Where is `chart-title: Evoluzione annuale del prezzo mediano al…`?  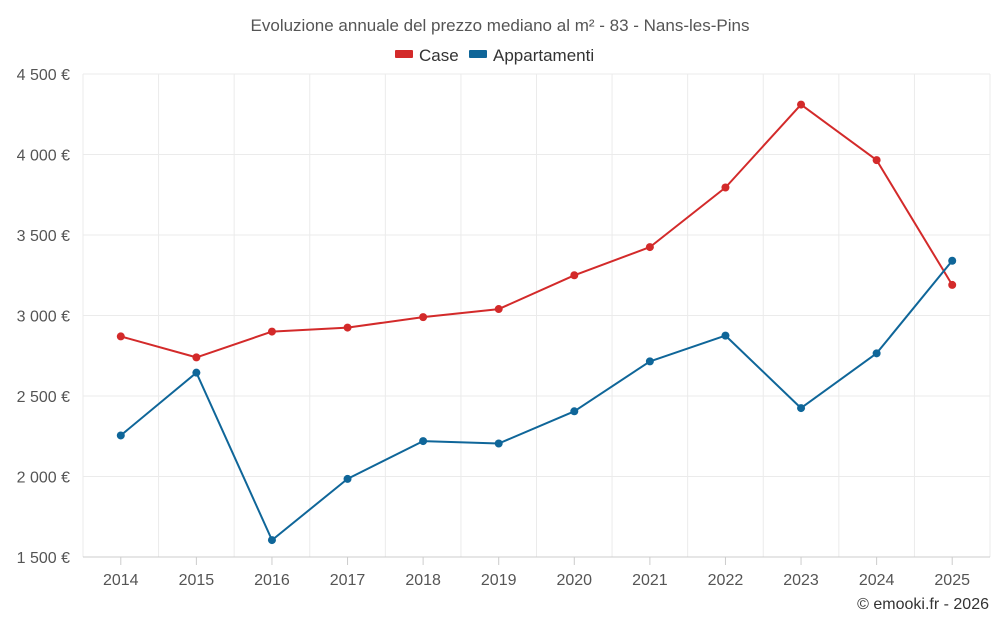 chart-title: Evoluzione annuale del prezzo mediano al… is located at coordinates (500, 25).